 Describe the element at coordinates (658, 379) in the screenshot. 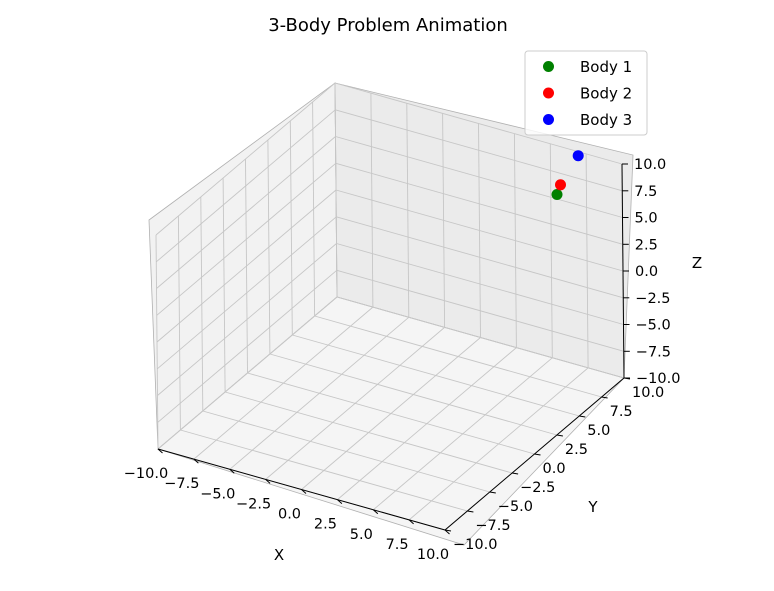

I see `z-tick-label: −10.0` at that location.